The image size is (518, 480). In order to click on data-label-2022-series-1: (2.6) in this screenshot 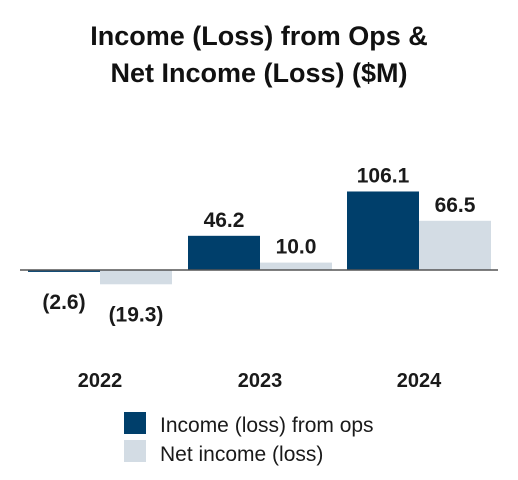, I will do `click(63, 302)`.